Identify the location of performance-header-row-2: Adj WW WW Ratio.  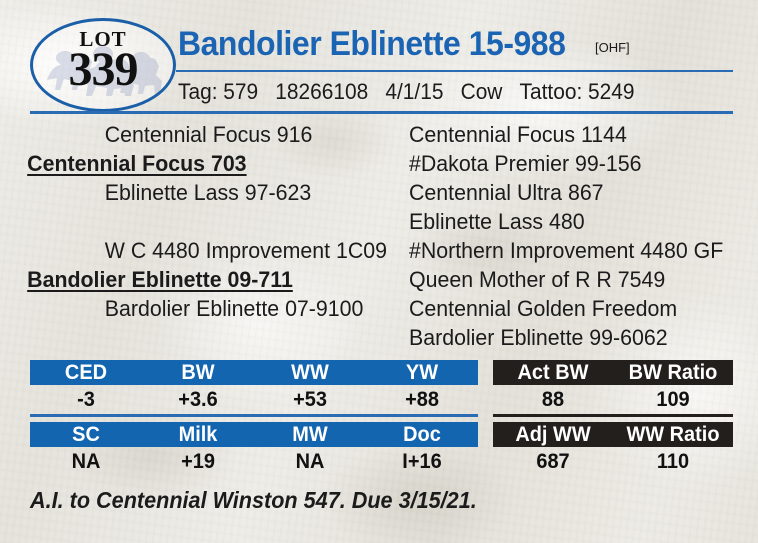
(613, 434).